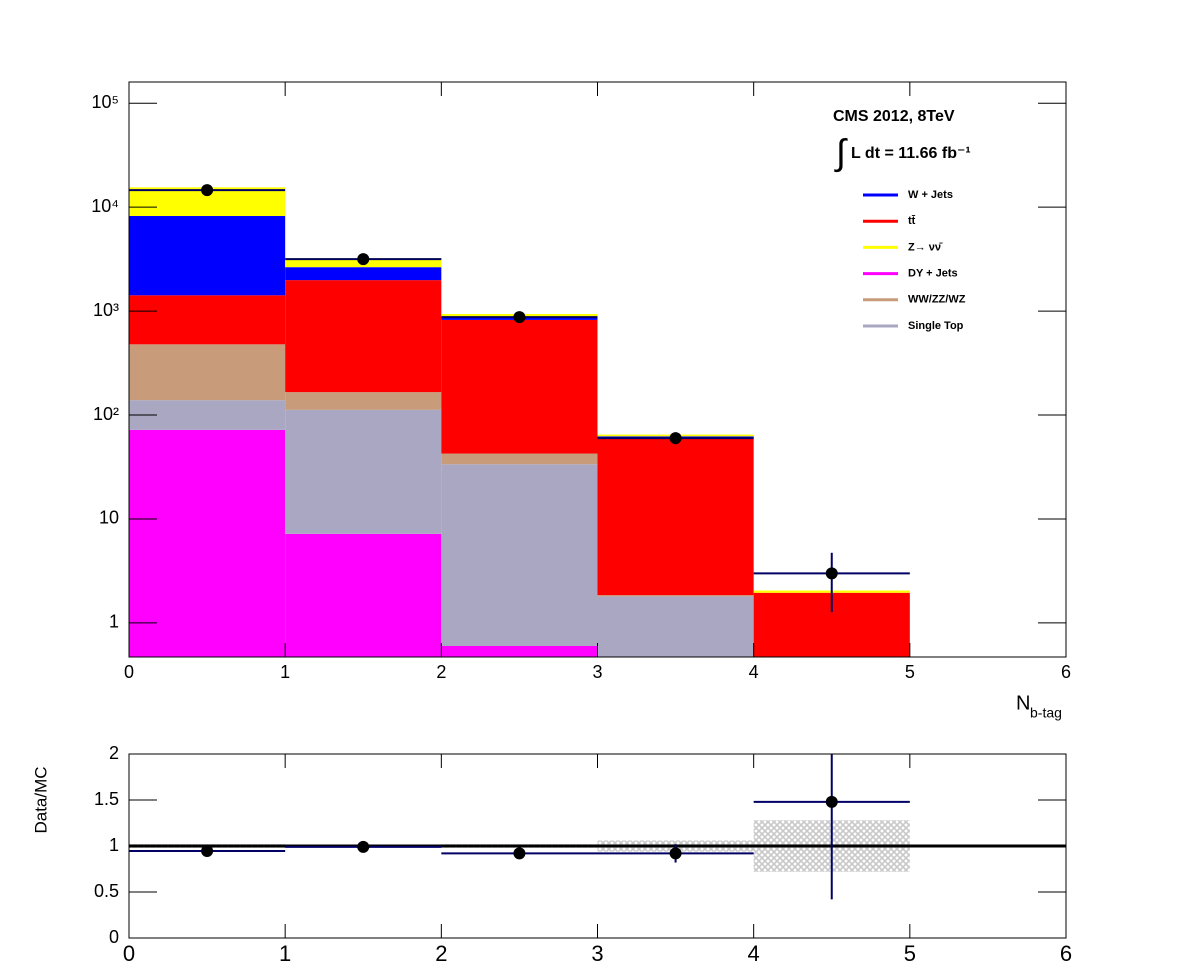  What do you see at coordinates (912, 221) in the screenshot?
I see `legend-label: tt̄` at bounding box center [912, 221].